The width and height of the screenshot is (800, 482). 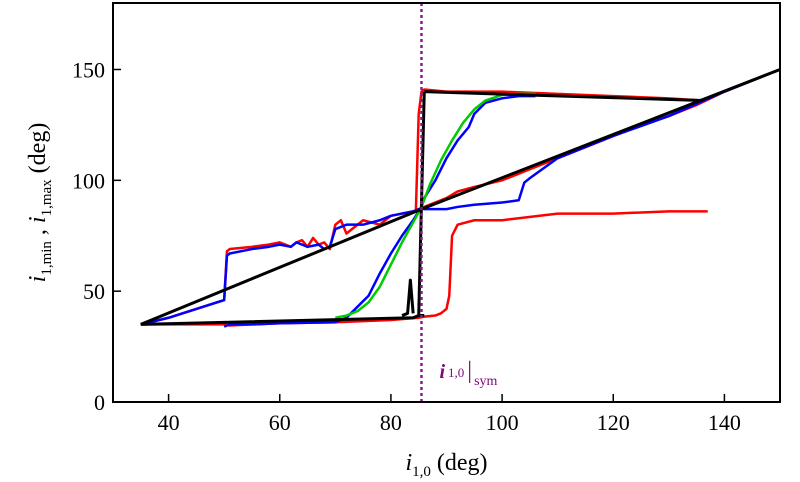 What do you see at coordinates (94, 291) in the screenshot?
I see `y-tick-label: 50` at bounding box center [94, 291].